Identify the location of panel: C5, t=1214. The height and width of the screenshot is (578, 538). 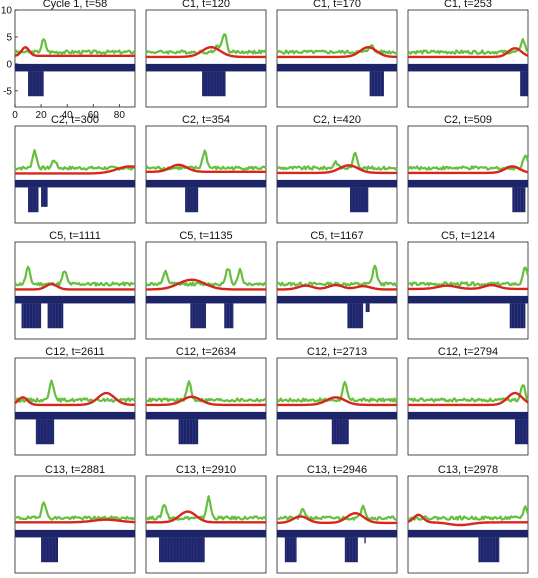
(468, 285).